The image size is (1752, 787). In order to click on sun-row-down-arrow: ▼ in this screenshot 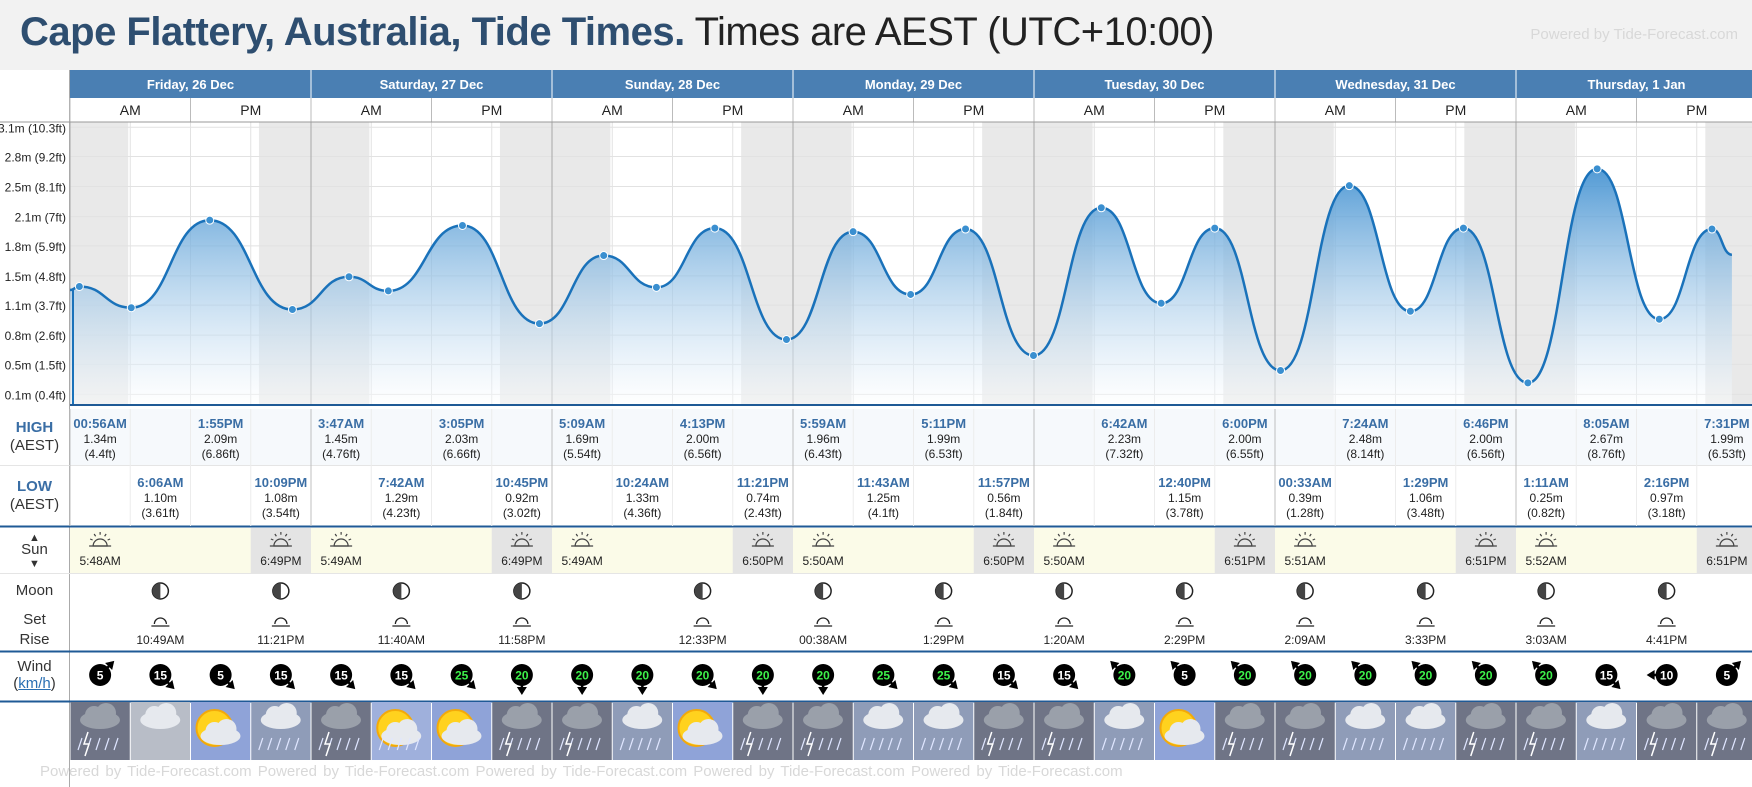, I will do `click(34, 564)`.